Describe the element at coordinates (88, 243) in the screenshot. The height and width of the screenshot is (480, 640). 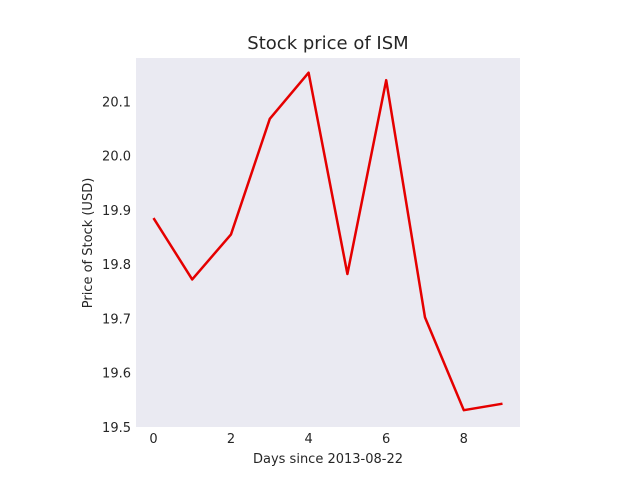
I see `y-axis-label: Price of Stock (USD)` at that location.